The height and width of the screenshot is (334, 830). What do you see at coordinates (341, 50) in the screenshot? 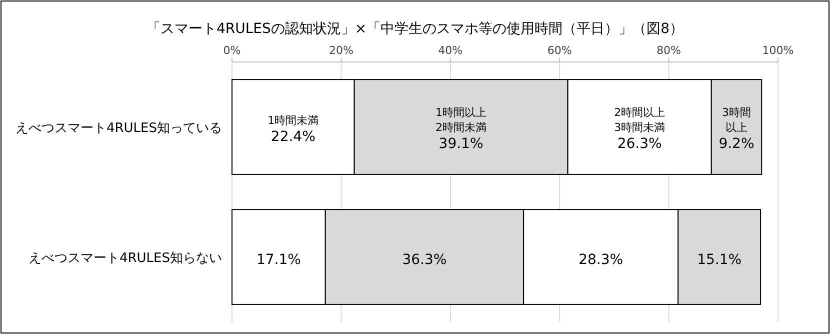
I see `x-tick-label: 20%` at bounding box center [341, 50].